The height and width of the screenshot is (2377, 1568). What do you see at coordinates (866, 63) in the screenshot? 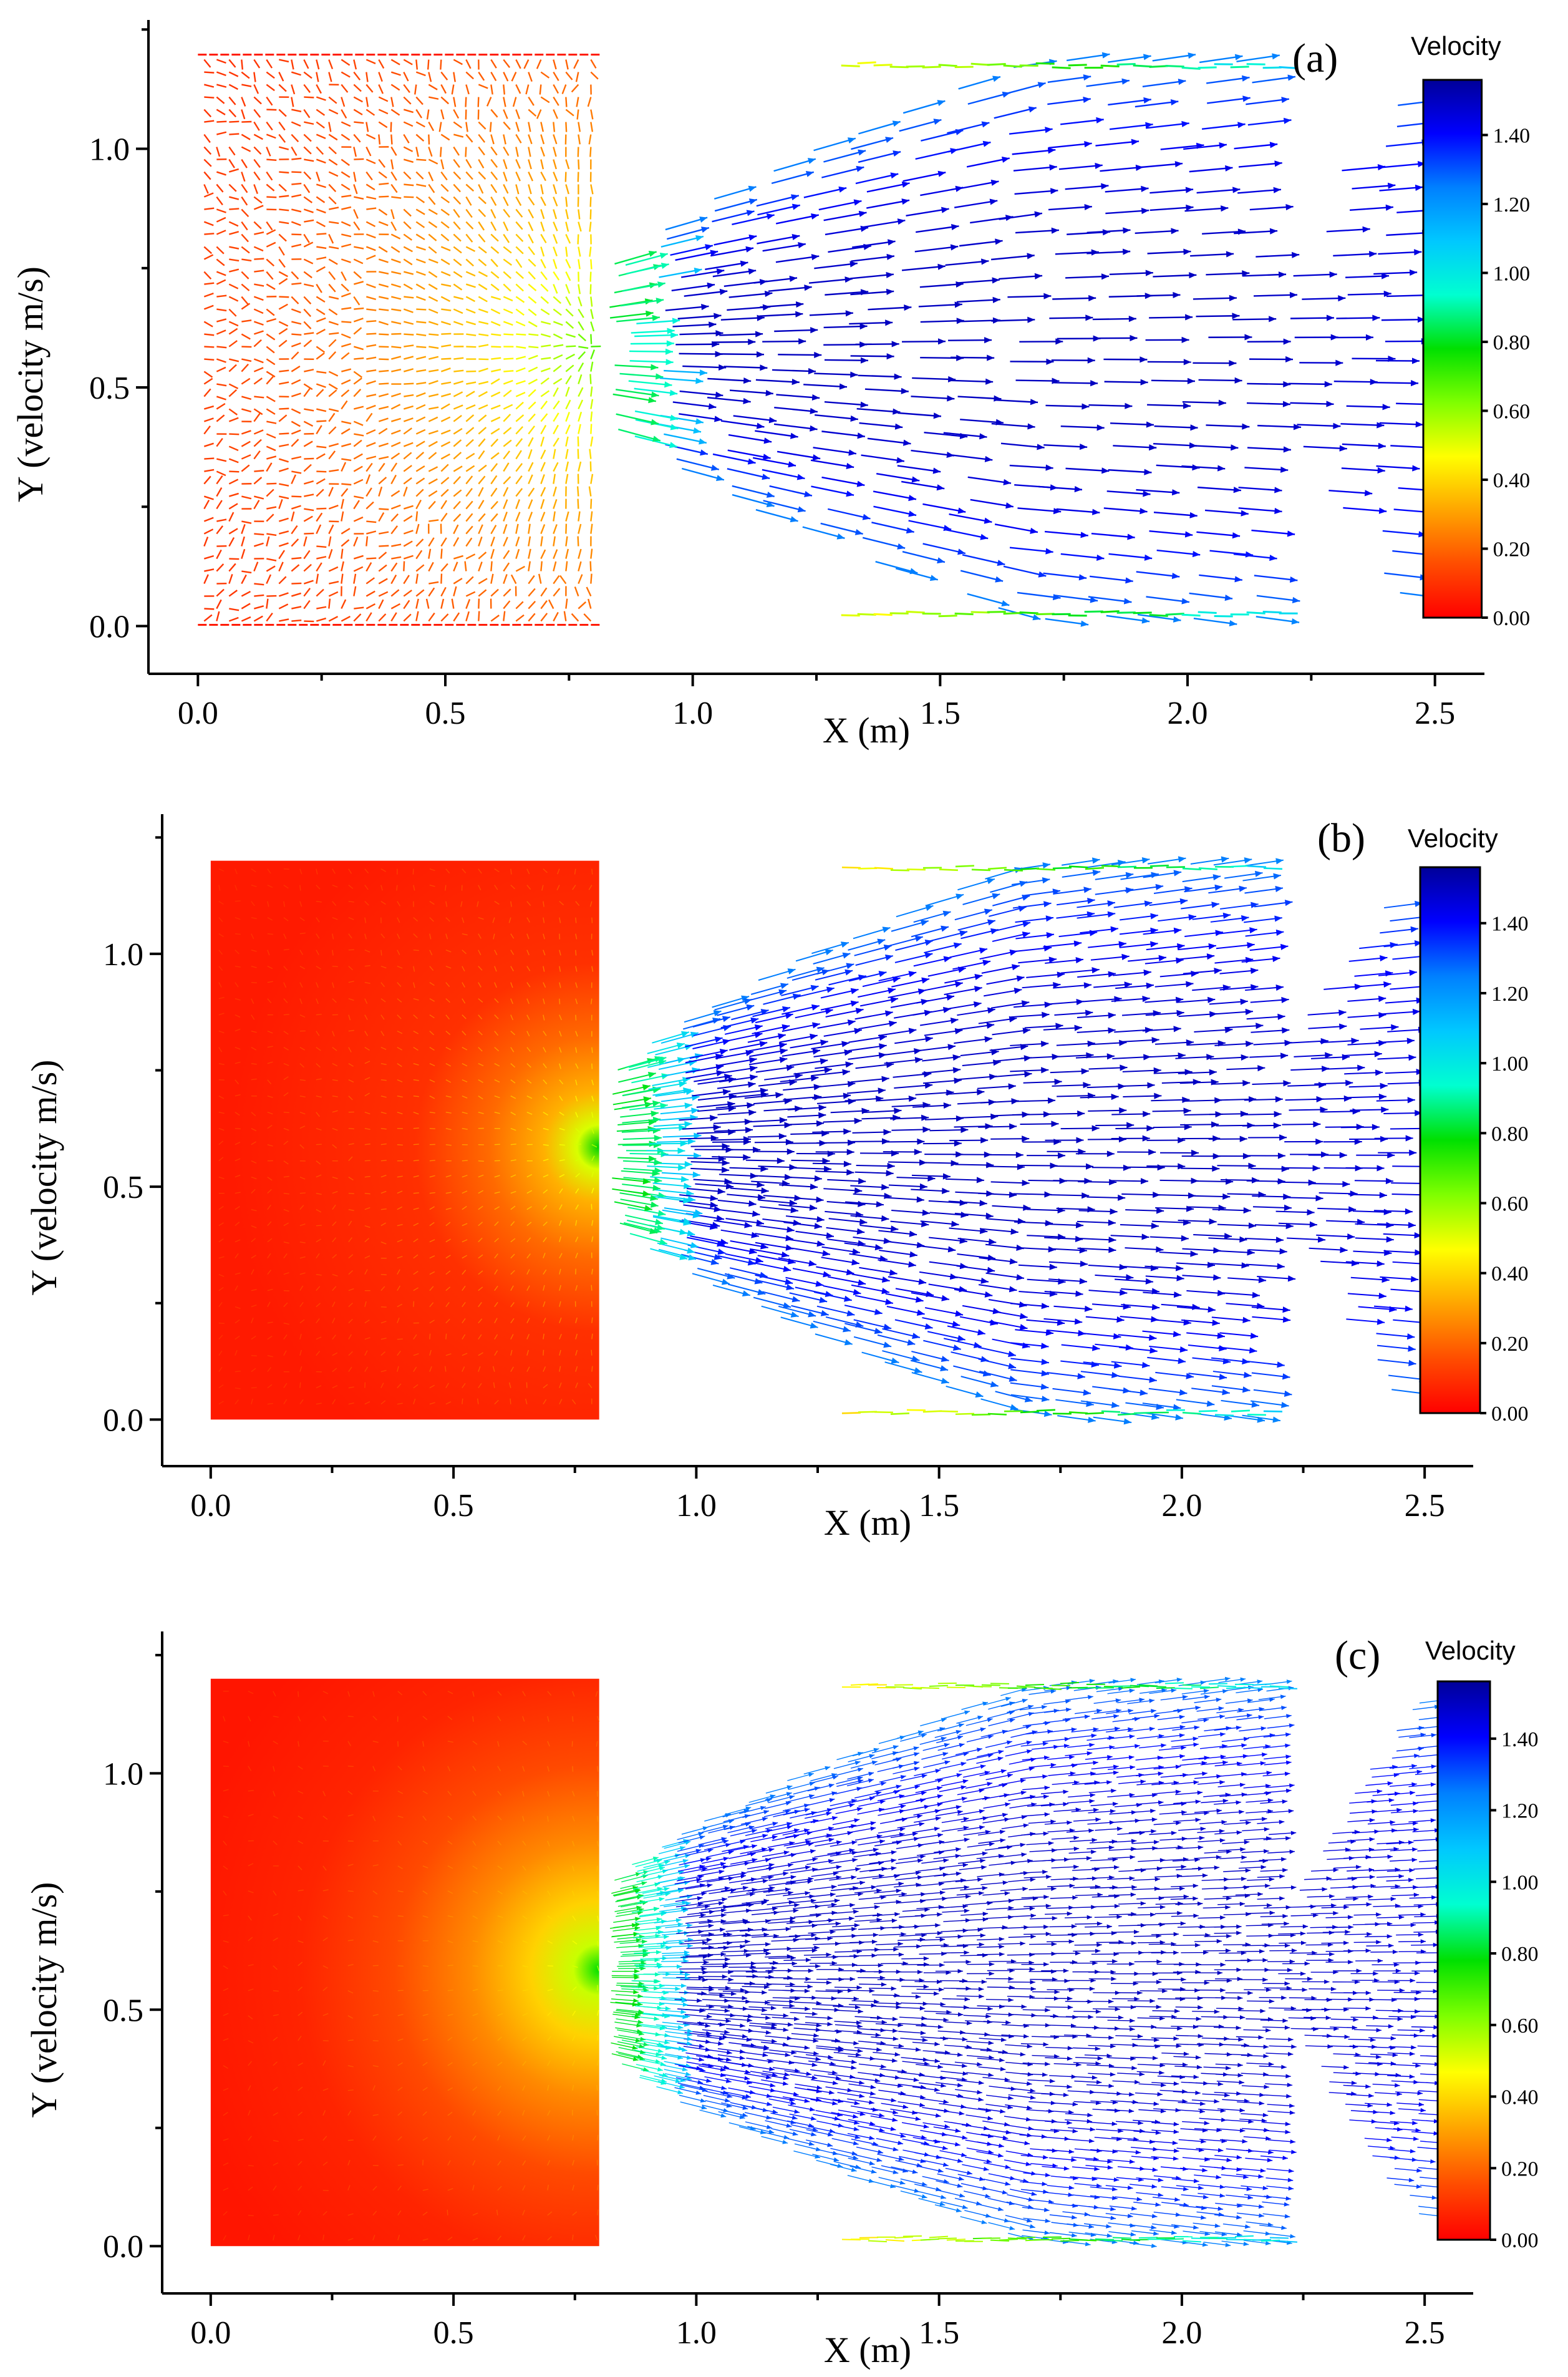
I see `wall-arrow` at bounding box center [866, 63].